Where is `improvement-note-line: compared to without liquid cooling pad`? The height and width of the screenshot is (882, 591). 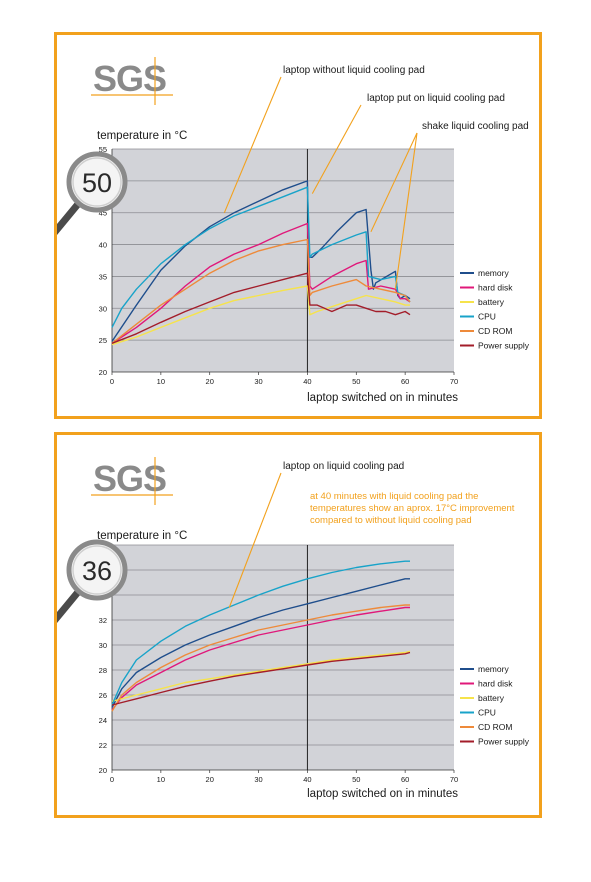 improvement-note-line: compared to without liquid cooling pad is located at coordinates (391, 520).